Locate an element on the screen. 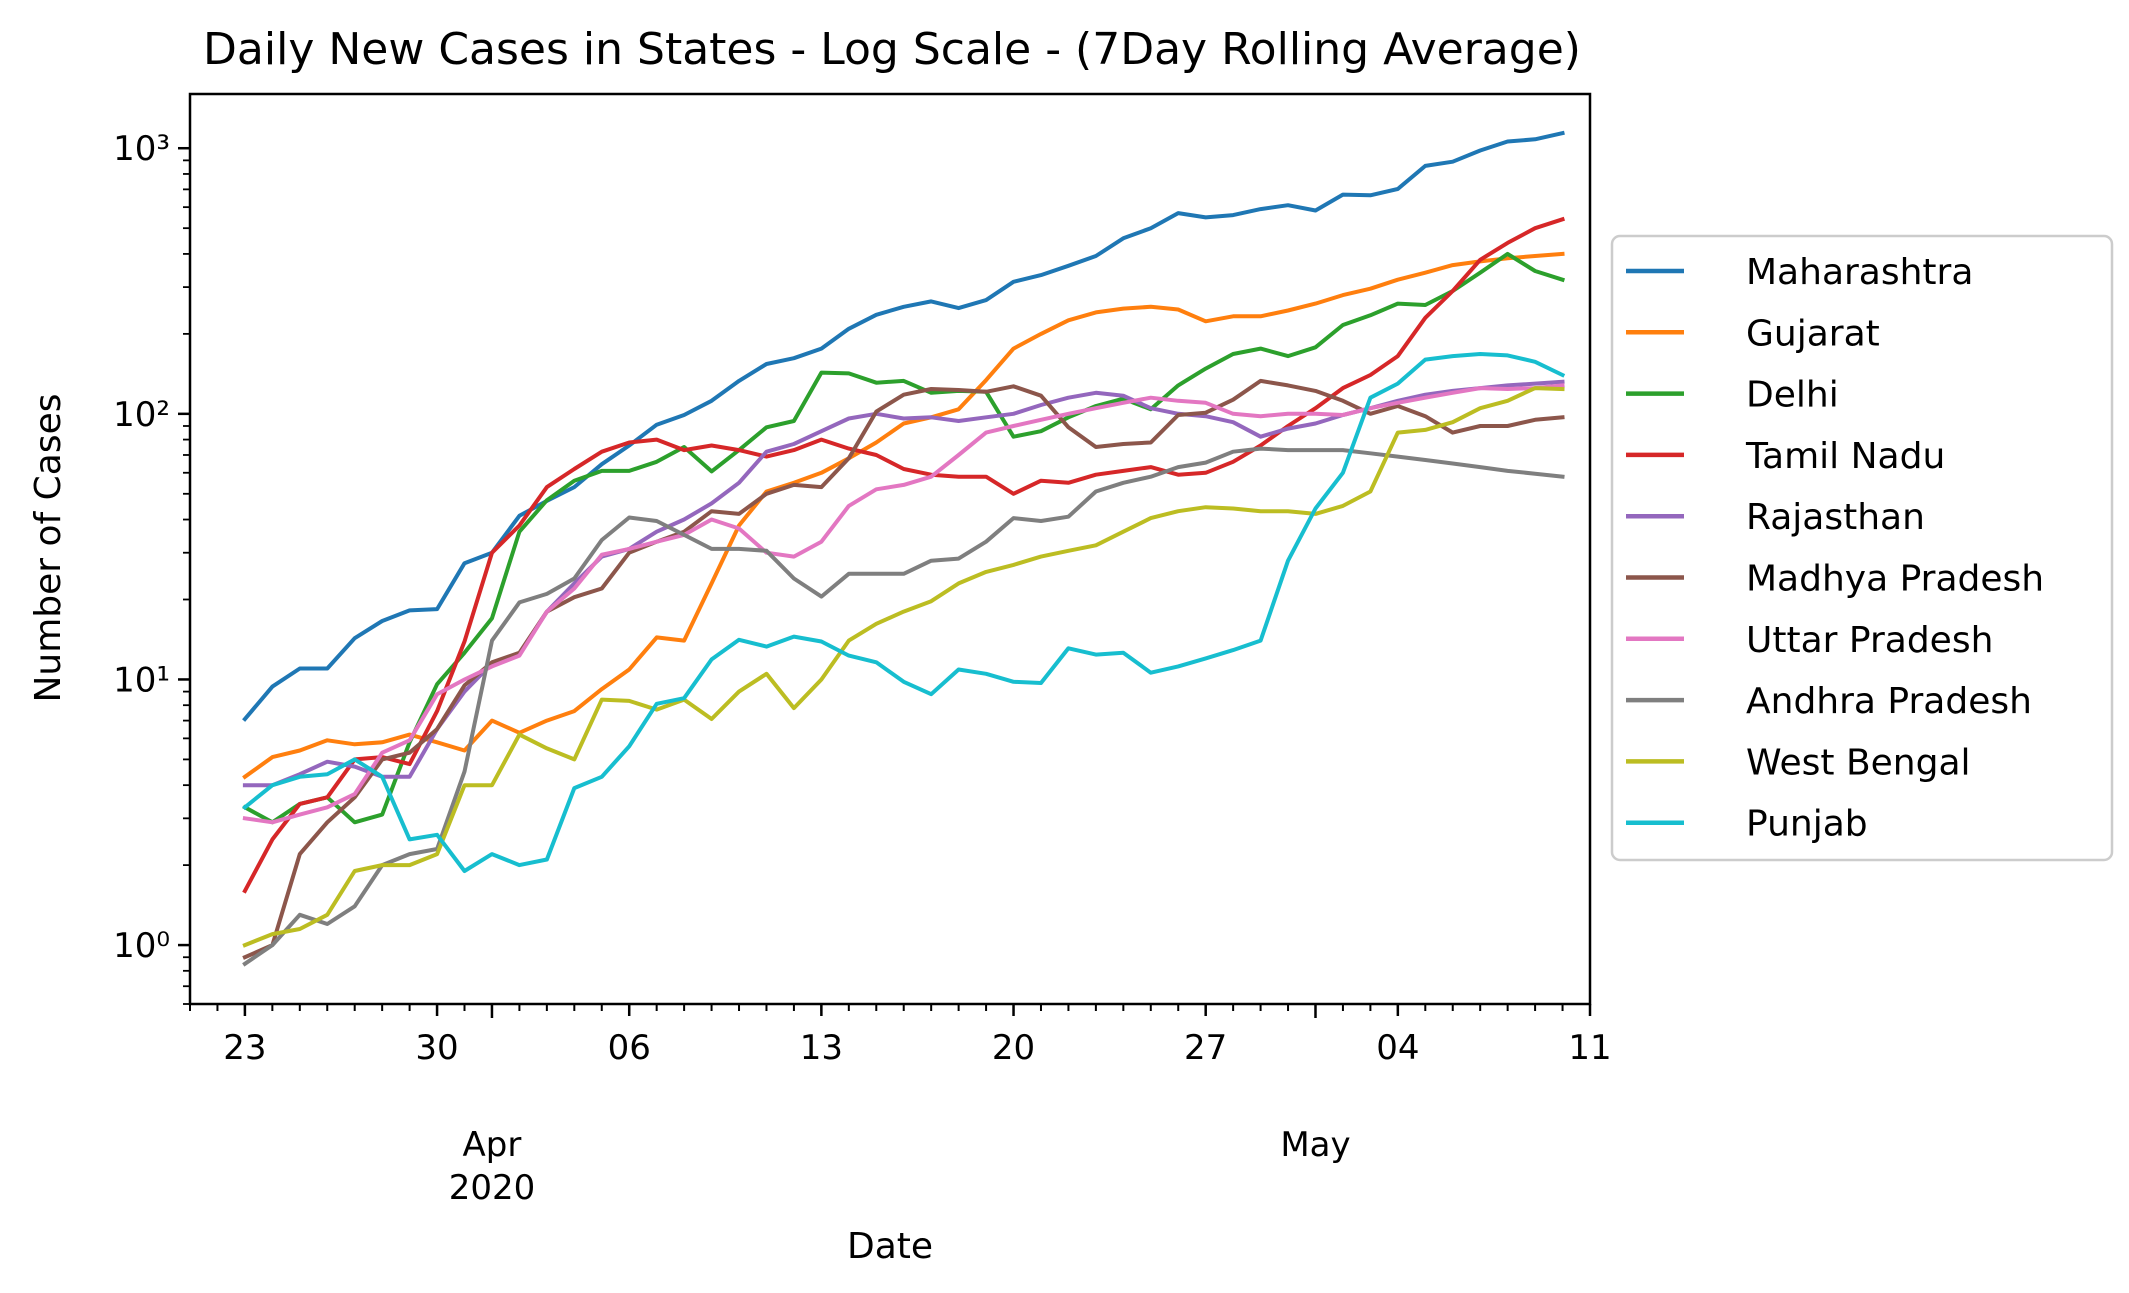 The width and height of the screenshot is (2129, 1293). x-tick-label: 04 is located at coordinates (1397, 1048).